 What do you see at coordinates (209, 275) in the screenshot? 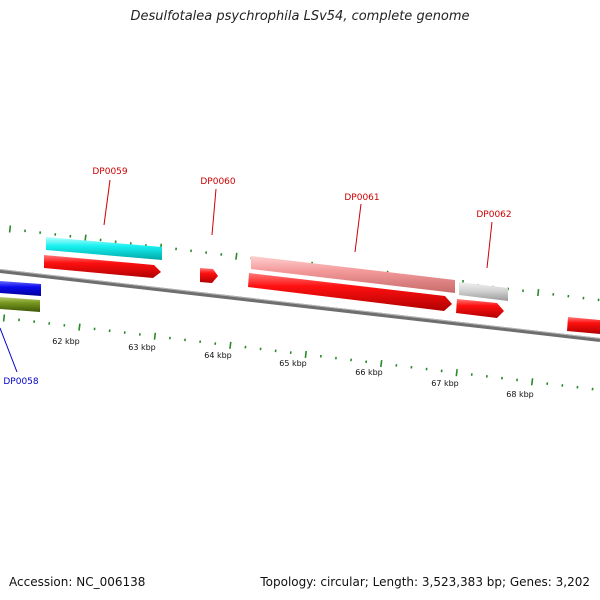
I see `gene-DP0060-red` at bounding box center [209, 275].